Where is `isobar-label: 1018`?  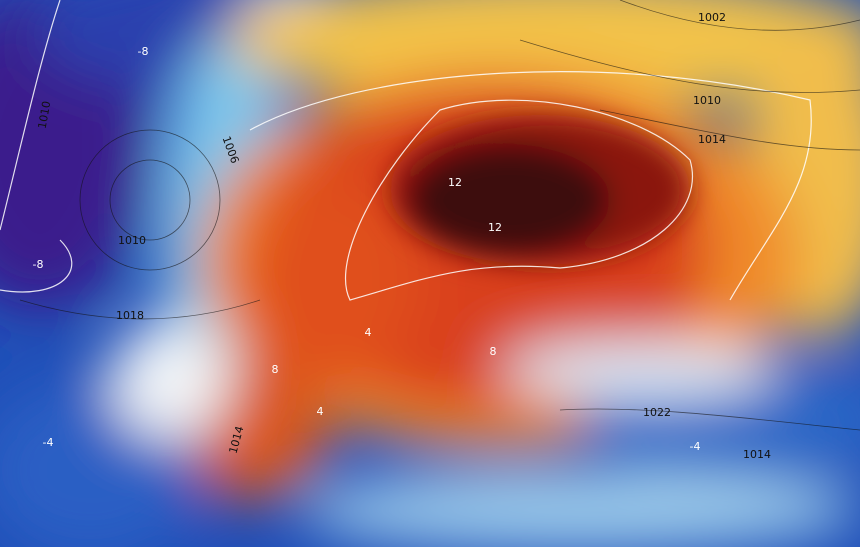 isobar-label: 1018 is located at coordinates (130, 315).